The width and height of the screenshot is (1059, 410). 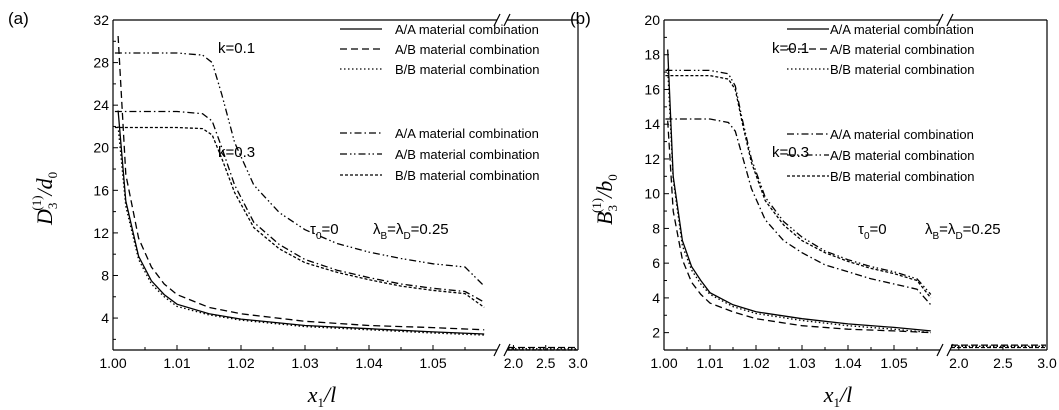 I want to click on y-tick-label: 16, so click(x=652, y=89).